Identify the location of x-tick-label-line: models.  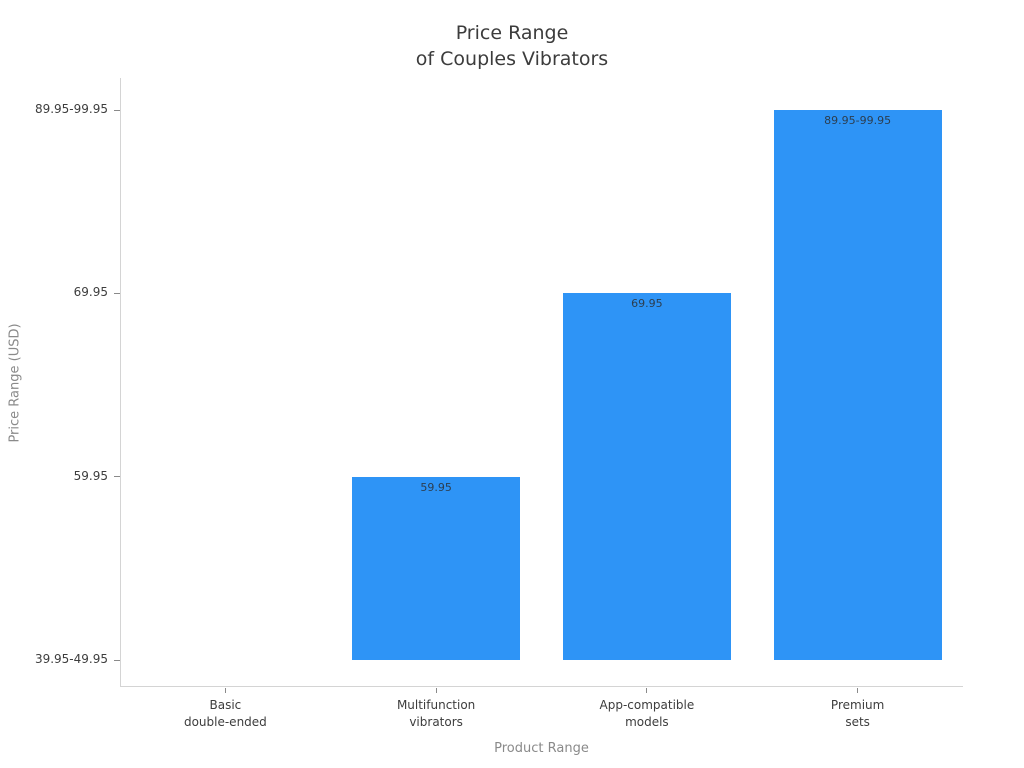
(647, 722).